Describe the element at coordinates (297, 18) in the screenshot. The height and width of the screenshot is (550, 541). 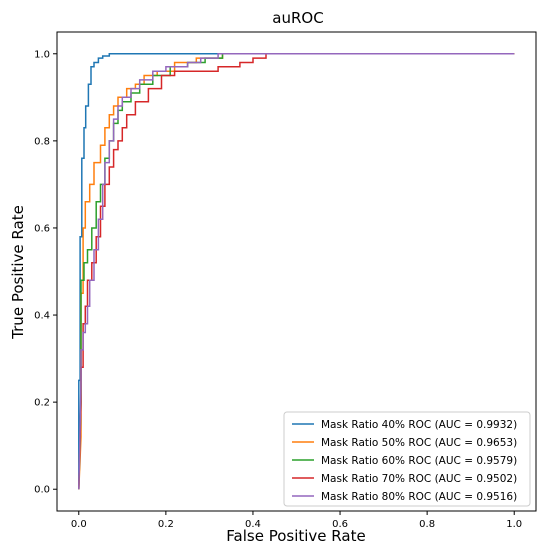
I see `chart-title: auROC` at that location.